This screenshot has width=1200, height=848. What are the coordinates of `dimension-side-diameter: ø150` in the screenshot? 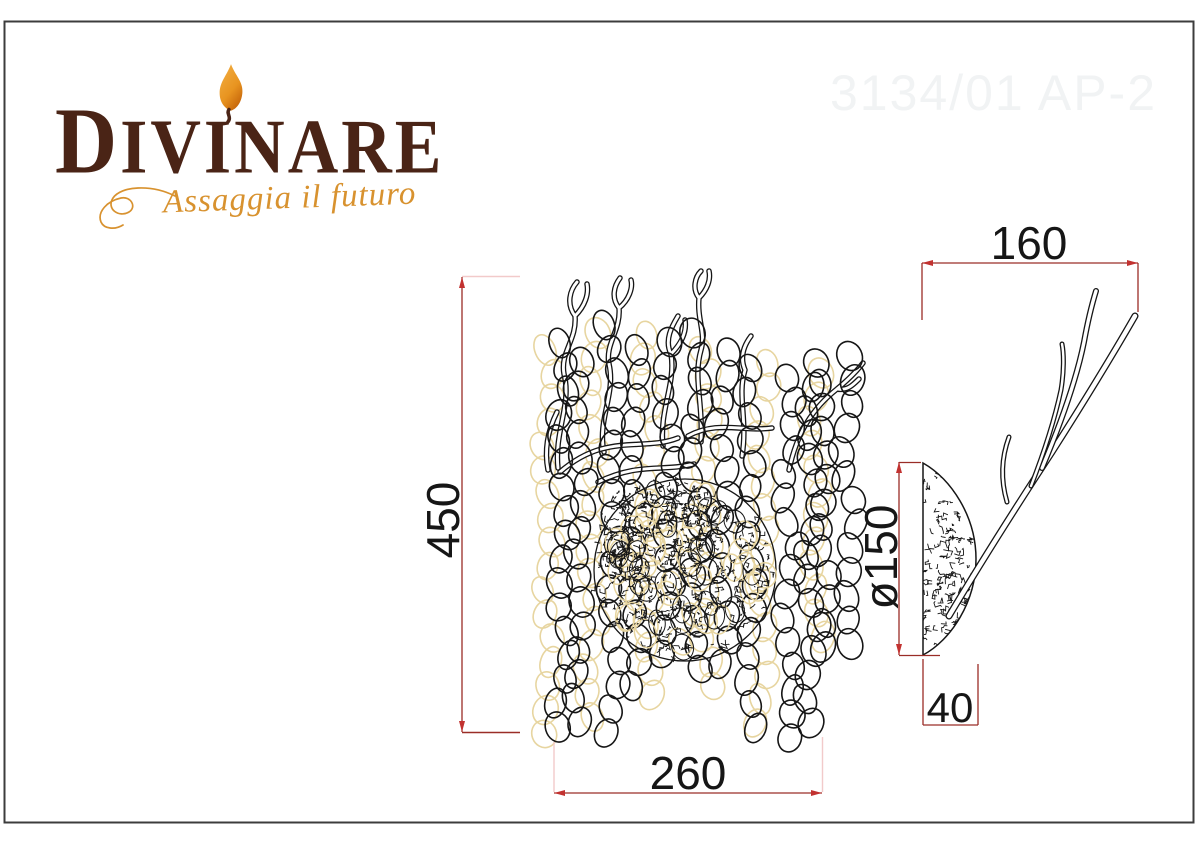 It's located at (897, 559).